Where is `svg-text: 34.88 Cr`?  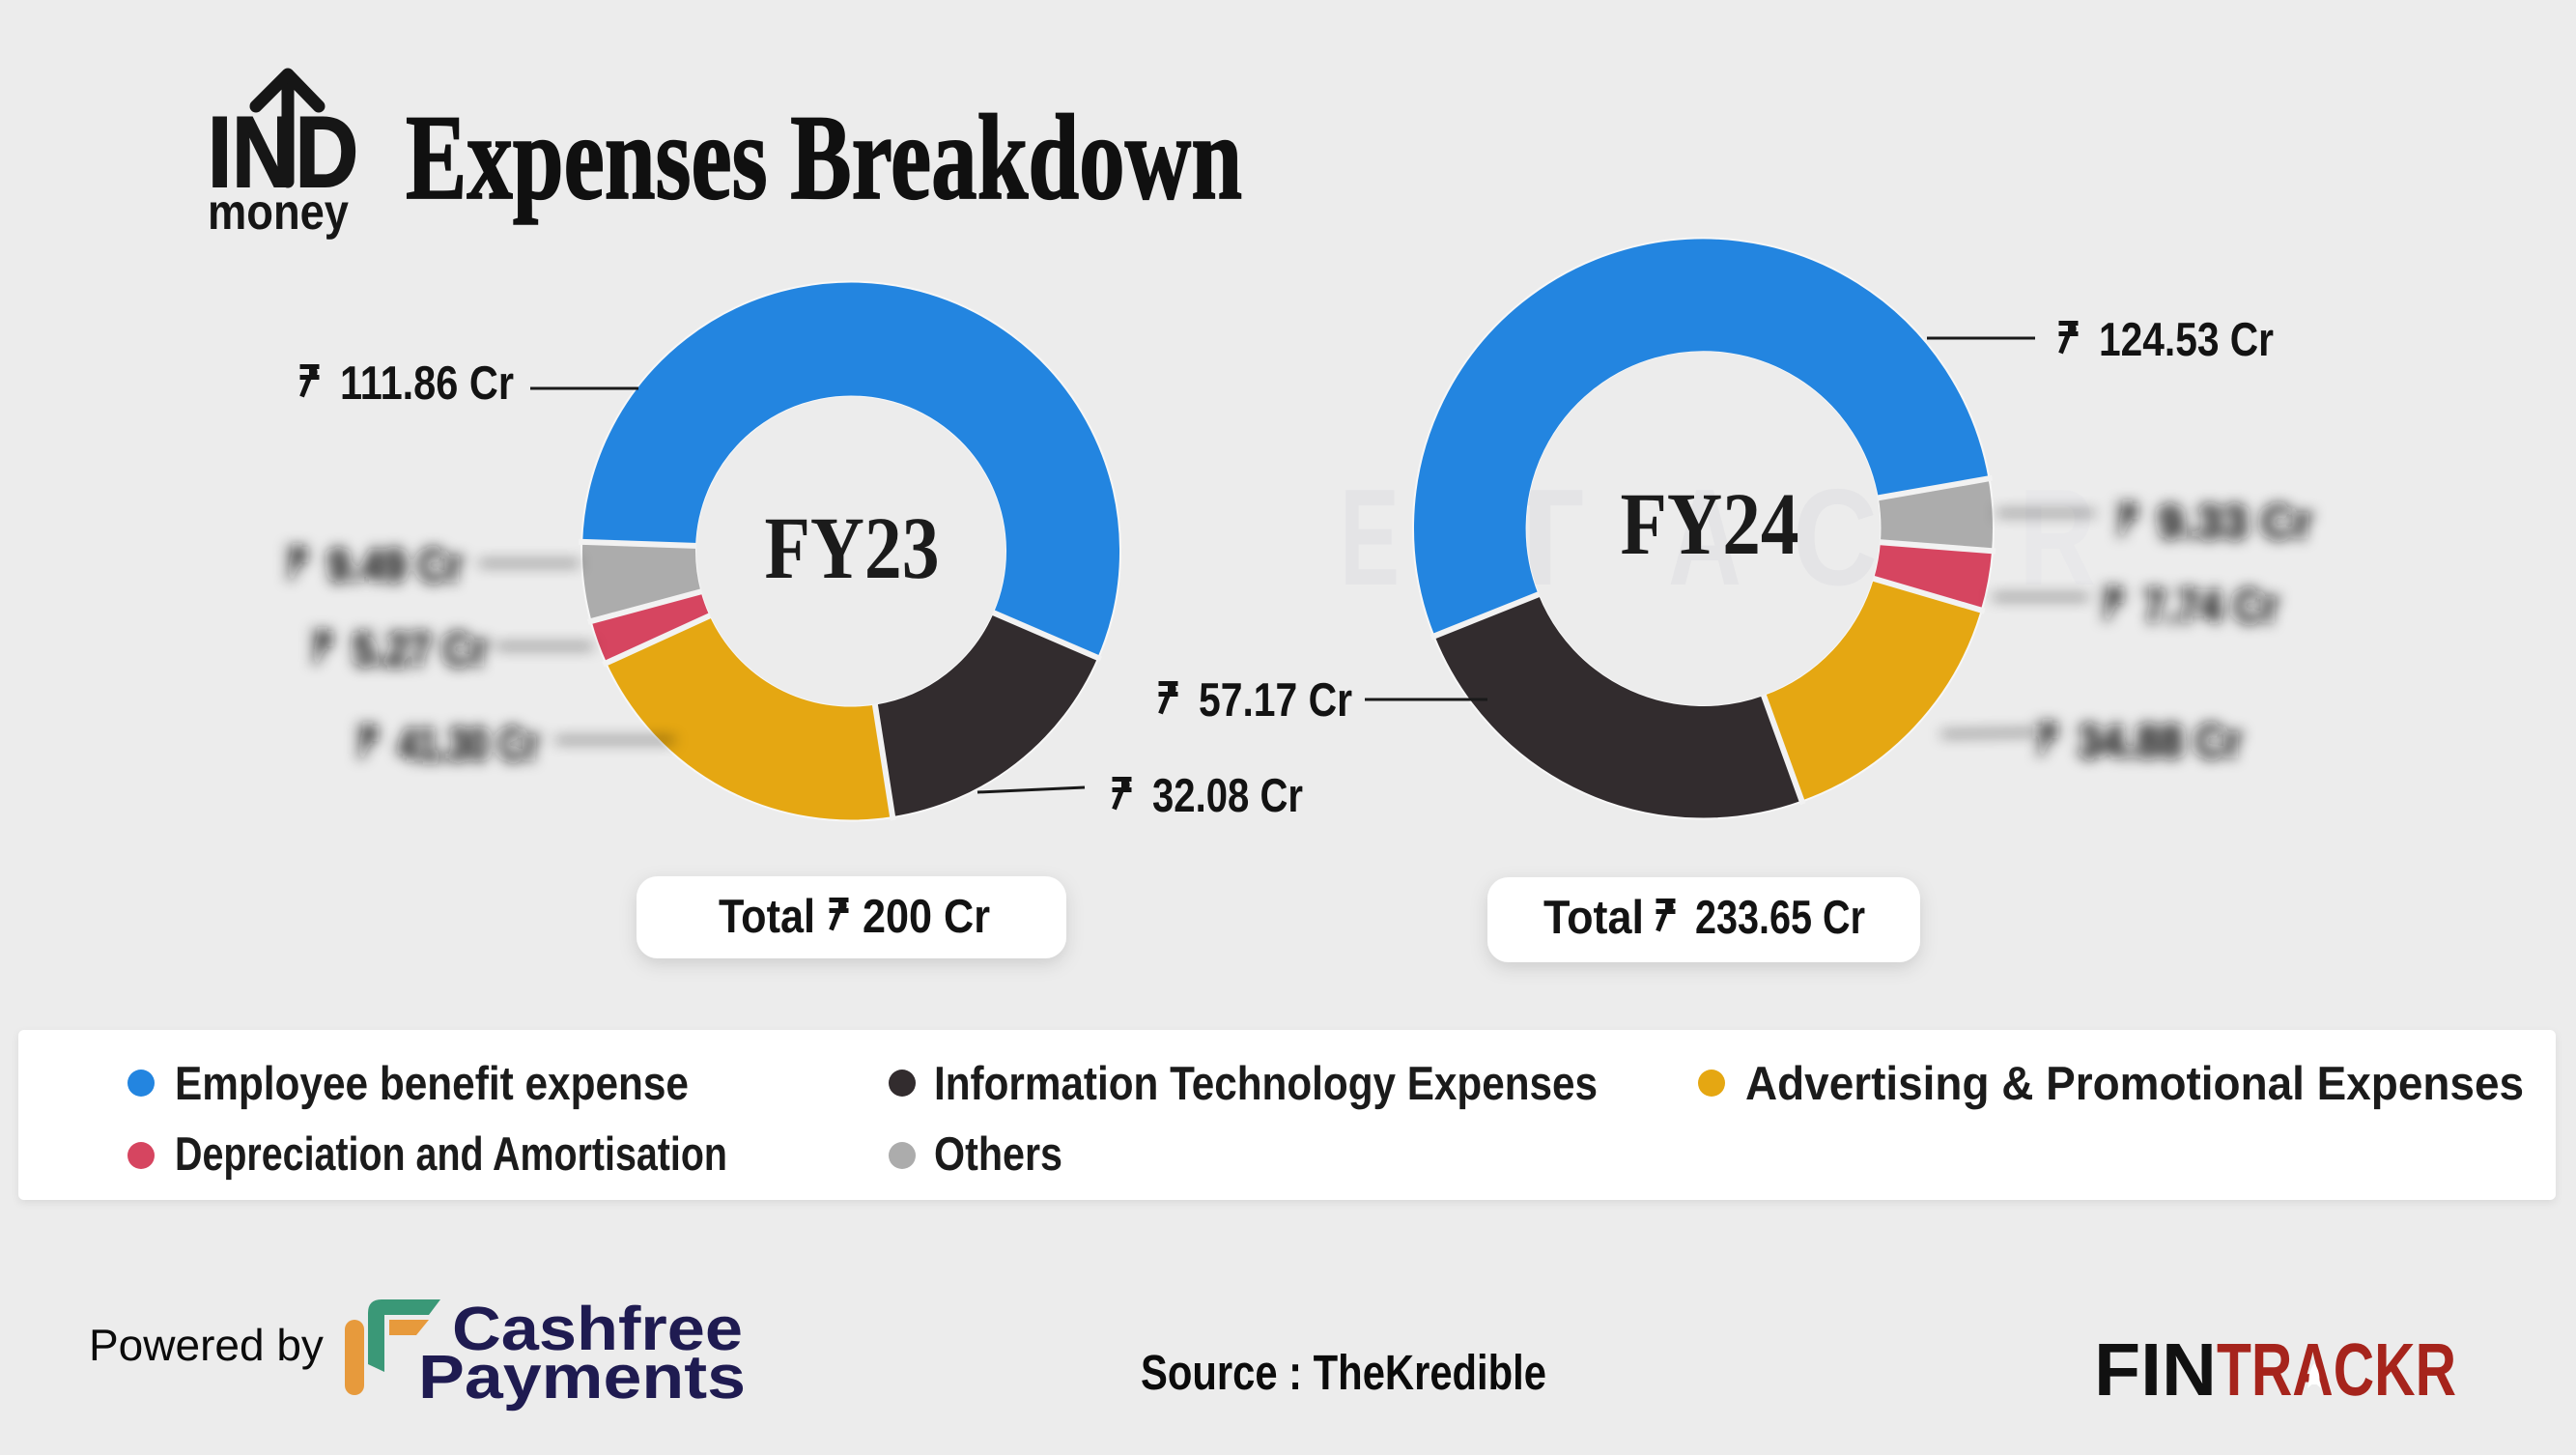
svg-text: 34.88 Cr is located at coordinates (2160, 742).